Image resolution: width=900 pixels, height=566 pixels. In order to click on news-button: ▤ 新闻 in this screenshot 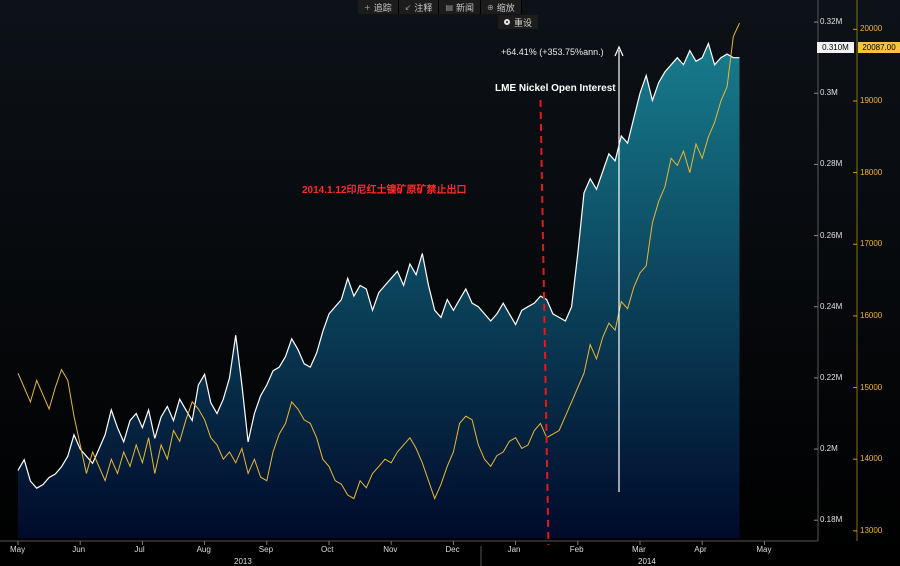, I will do `click(460, 7)`.